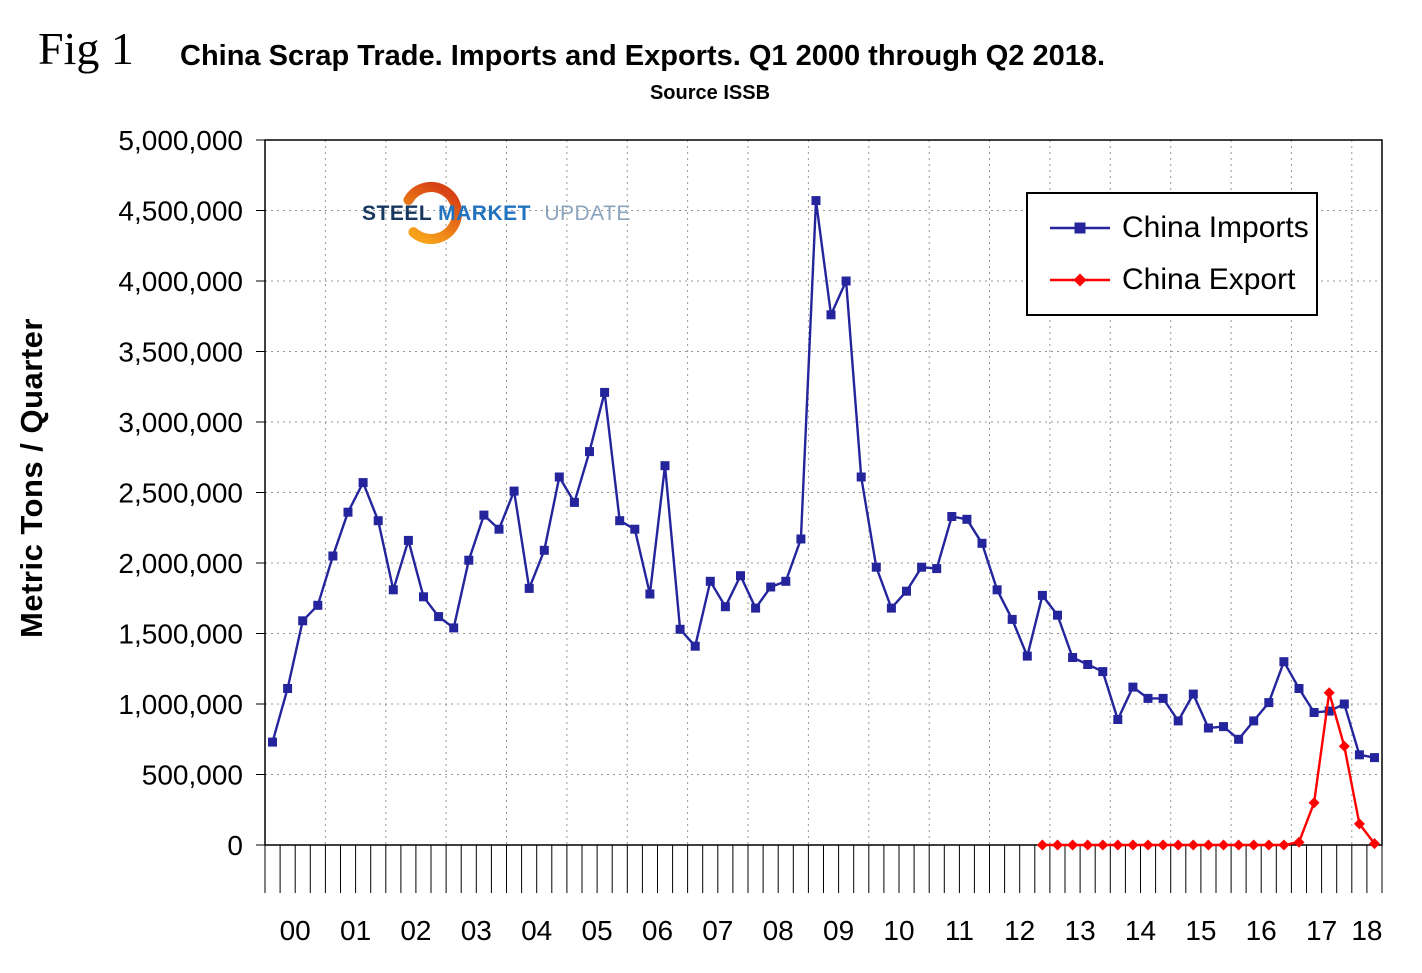  Describe the element at coordinates (1080, 280) in the screenshot. I see `china-export-legend-marker-icon` at that location.